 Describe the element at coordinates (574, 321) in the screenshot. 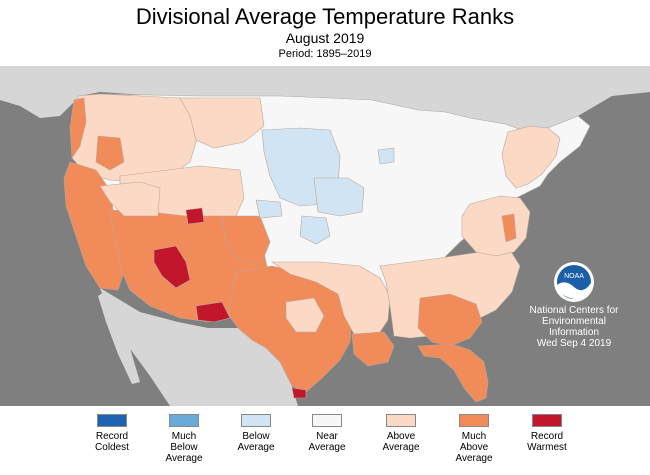

I see `noaa-line-2: Environmental` at that location.